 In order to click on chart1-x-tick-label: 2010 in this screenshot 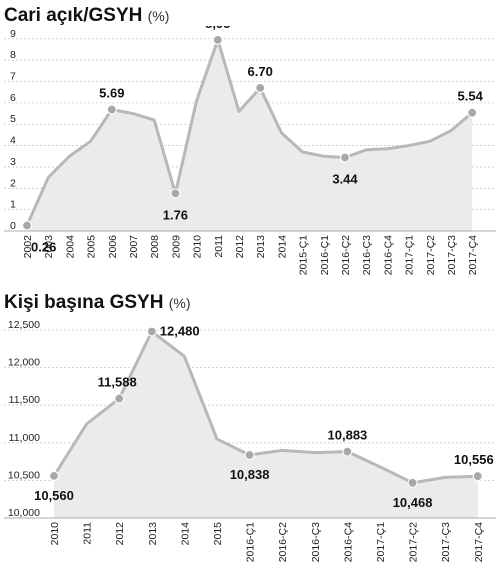, I will do `click(55, 534)`.